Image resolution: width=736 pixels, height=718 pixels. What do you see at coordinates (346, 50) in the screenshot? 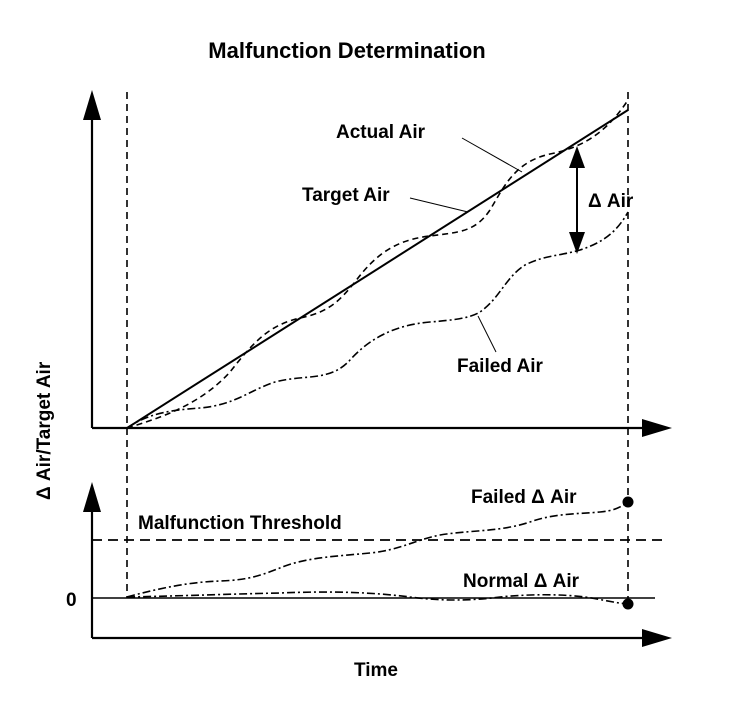
I see `diagram-title: Malfunction Determination` at bounding box center [346, 50].